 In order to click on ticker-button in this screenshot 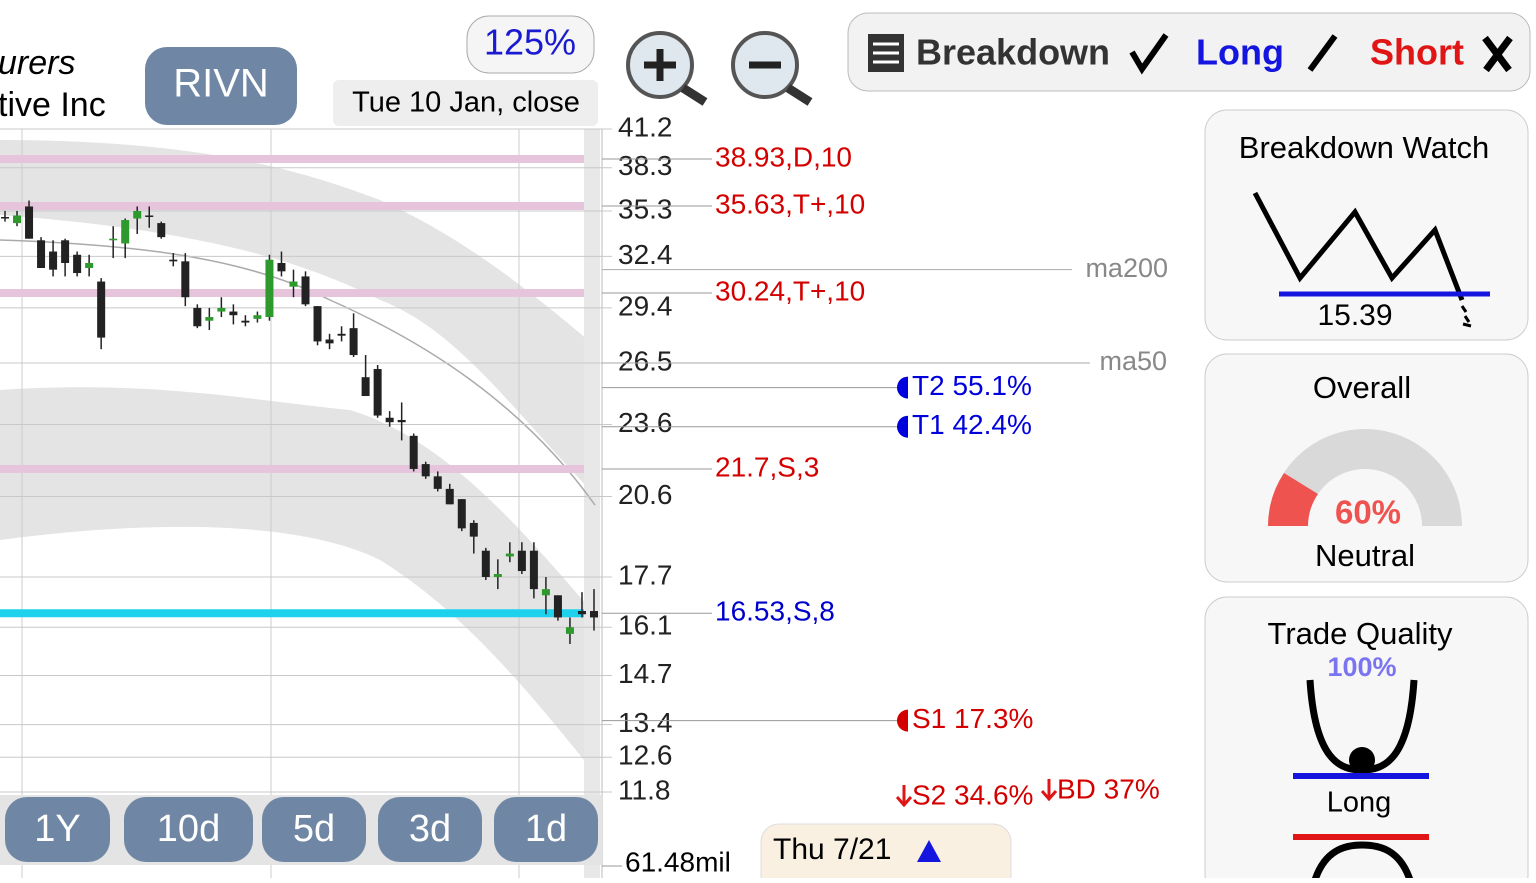, I will do `click(221, 86)`.